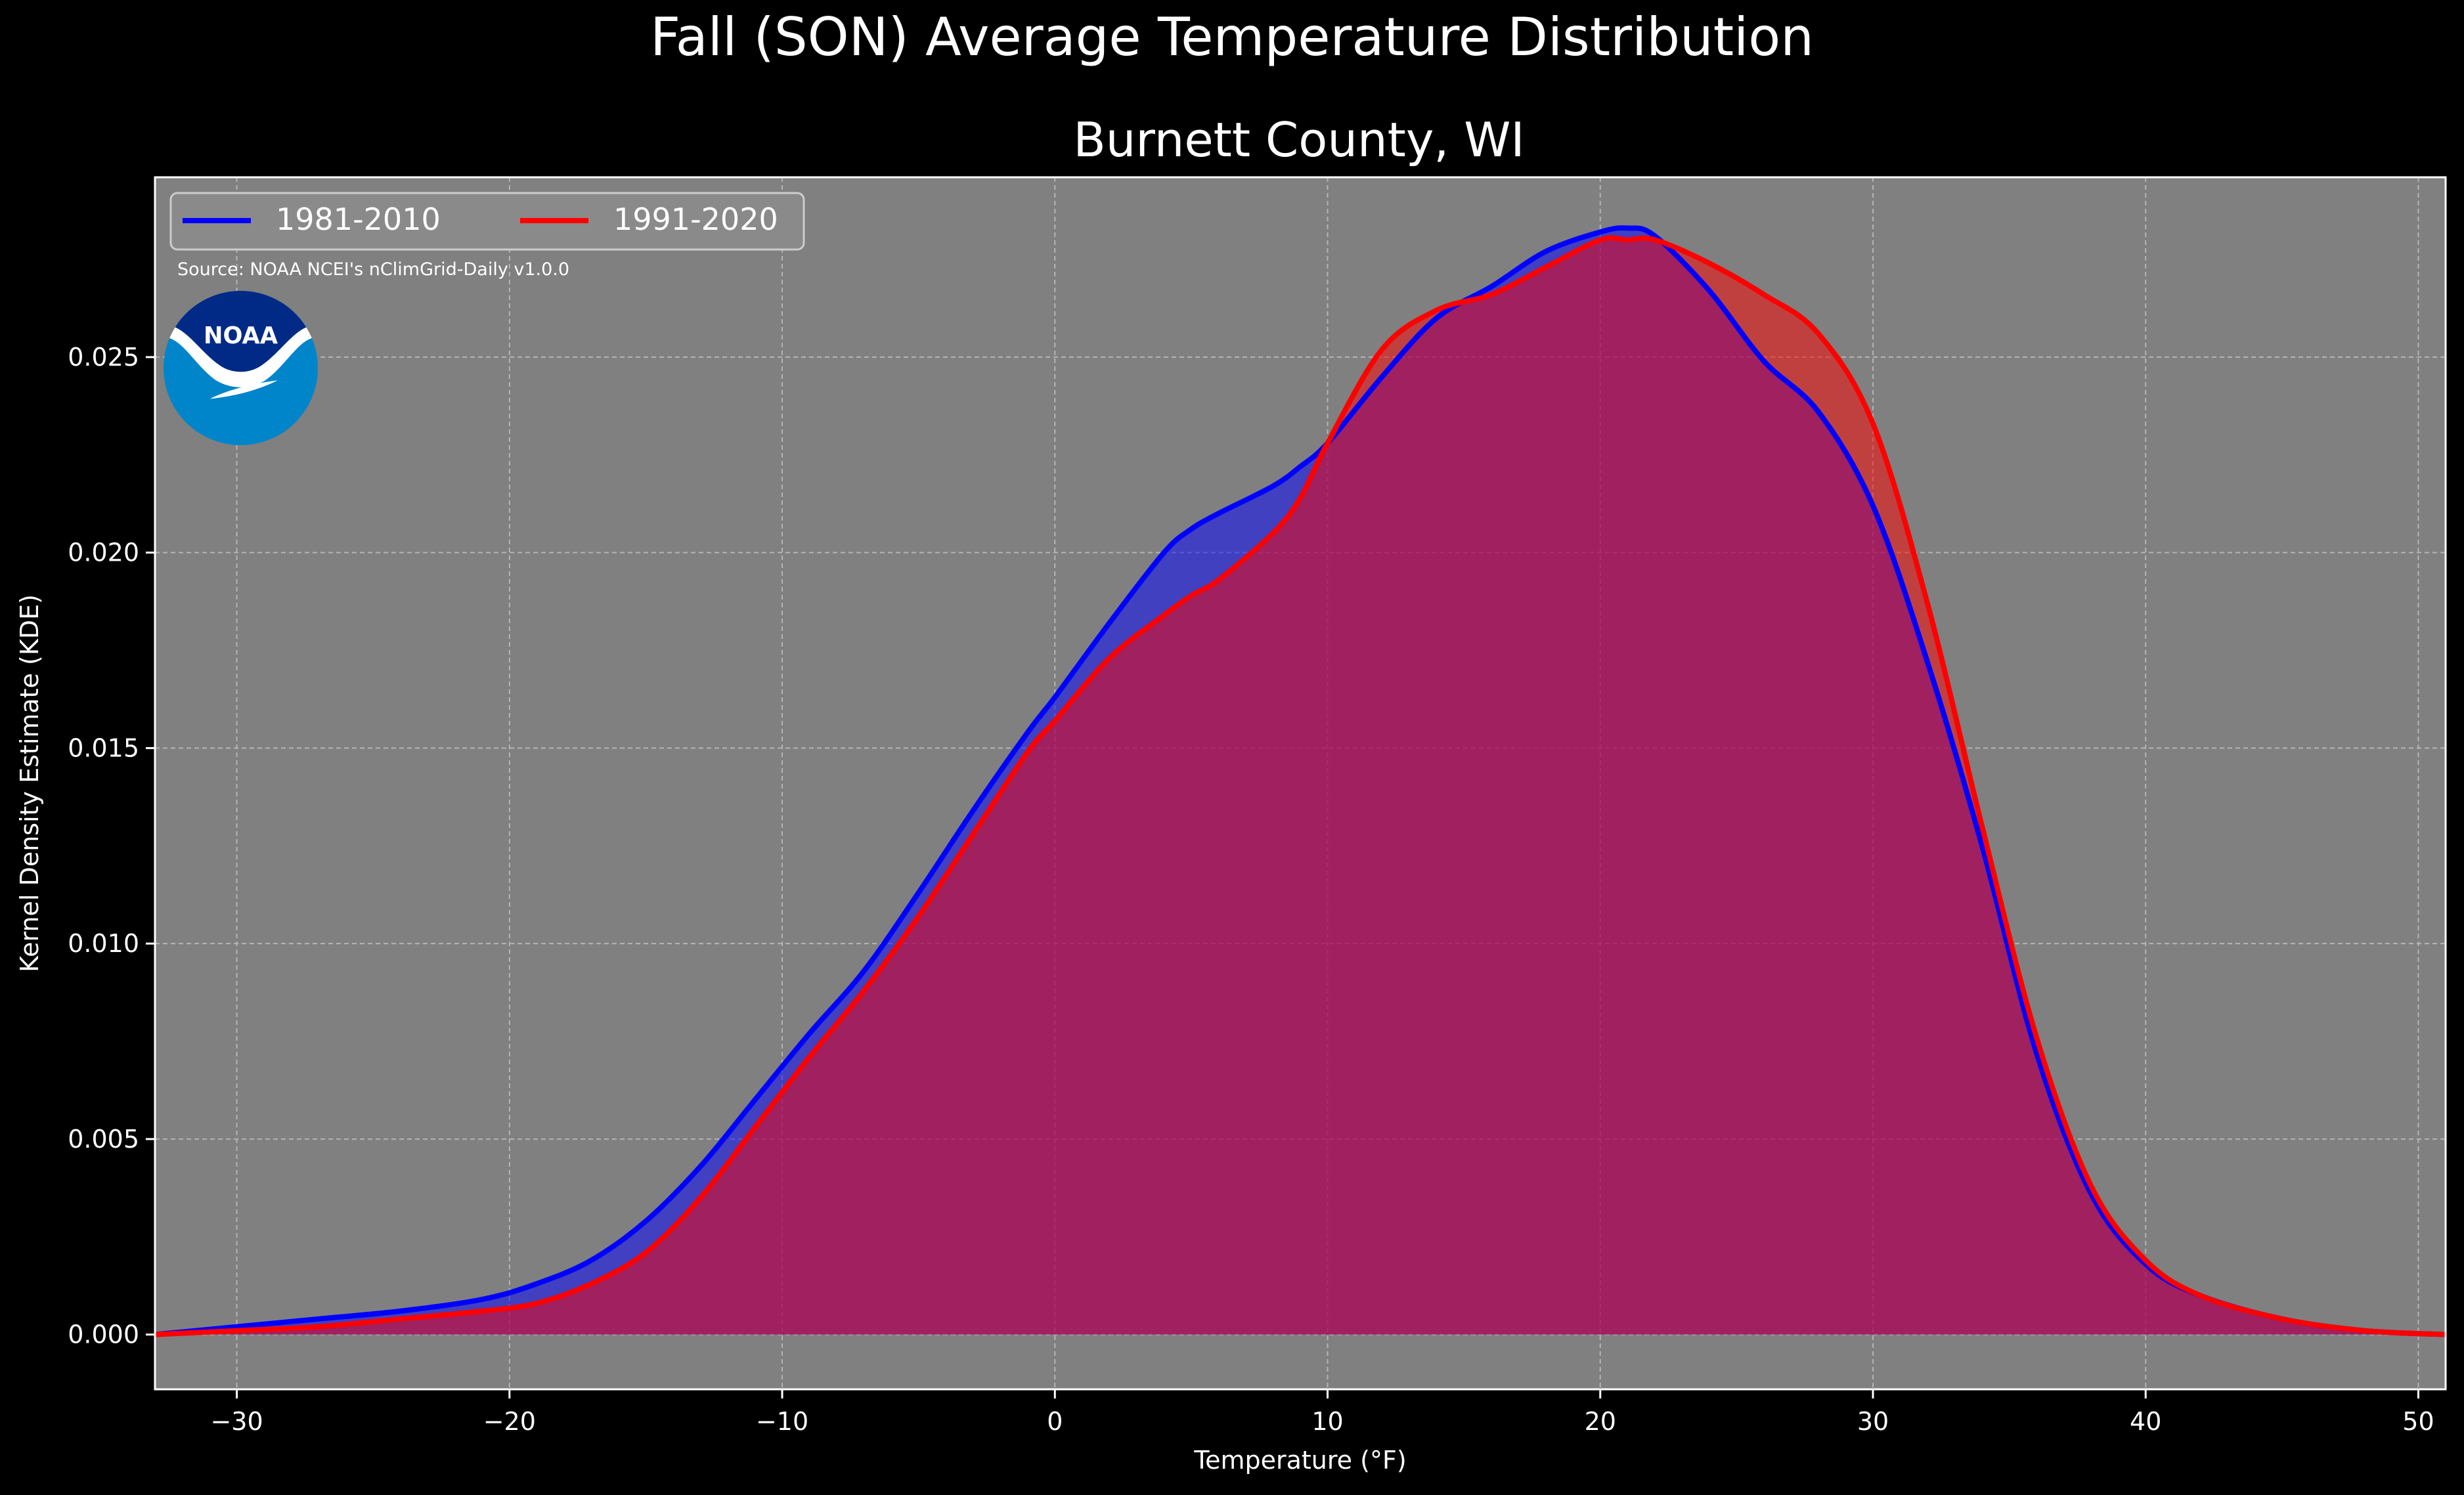 This screenshot has height=1495, width=2464. I want to click on x-tick-label: 40, so click(2145, 1421).